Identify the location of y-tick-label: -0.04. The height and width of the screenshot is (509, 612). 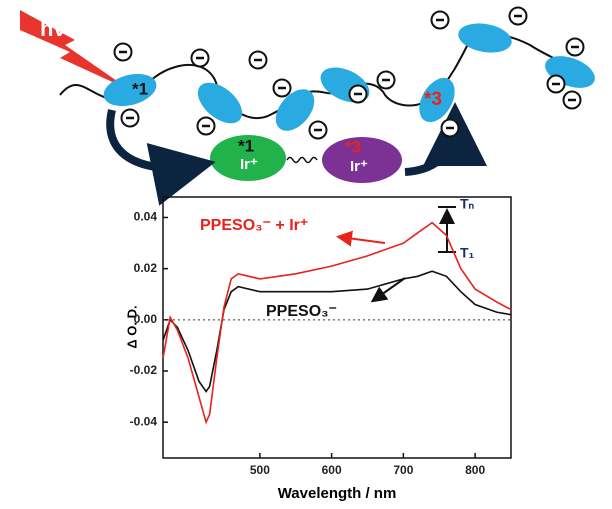
(144, 421).